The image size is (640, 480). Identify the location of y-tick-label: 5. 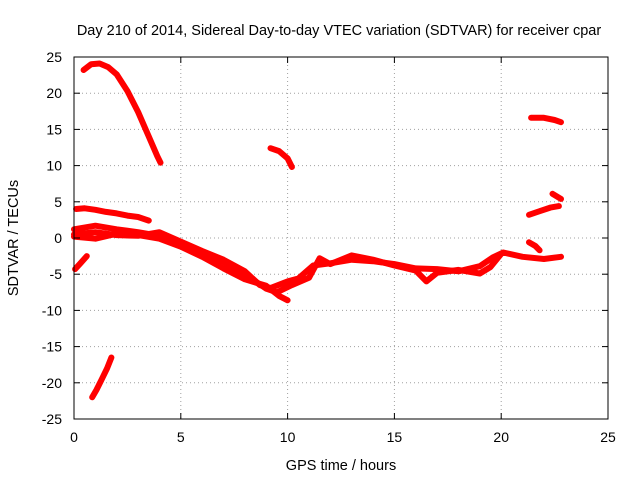
(58, 202).